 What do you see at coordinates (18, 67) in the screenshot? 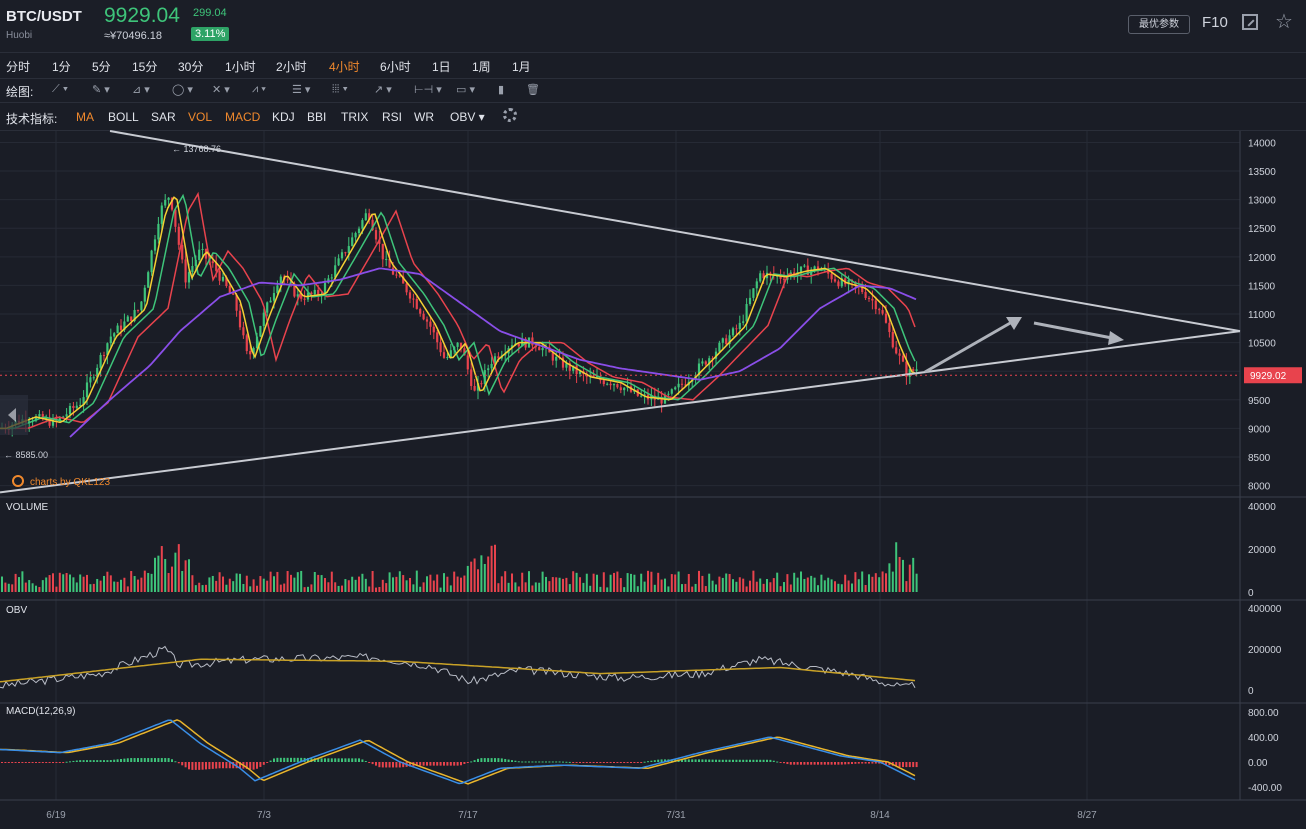
I see `interval-0: 分时` at bounding box center [18, 67].